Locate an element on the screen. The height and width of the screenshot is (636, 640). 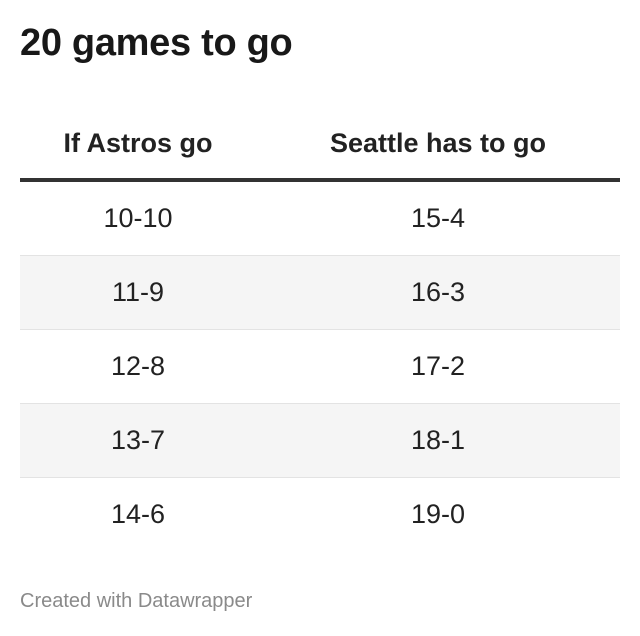
table-row: 13-7 18-1 is located at coordinates (320, 440).